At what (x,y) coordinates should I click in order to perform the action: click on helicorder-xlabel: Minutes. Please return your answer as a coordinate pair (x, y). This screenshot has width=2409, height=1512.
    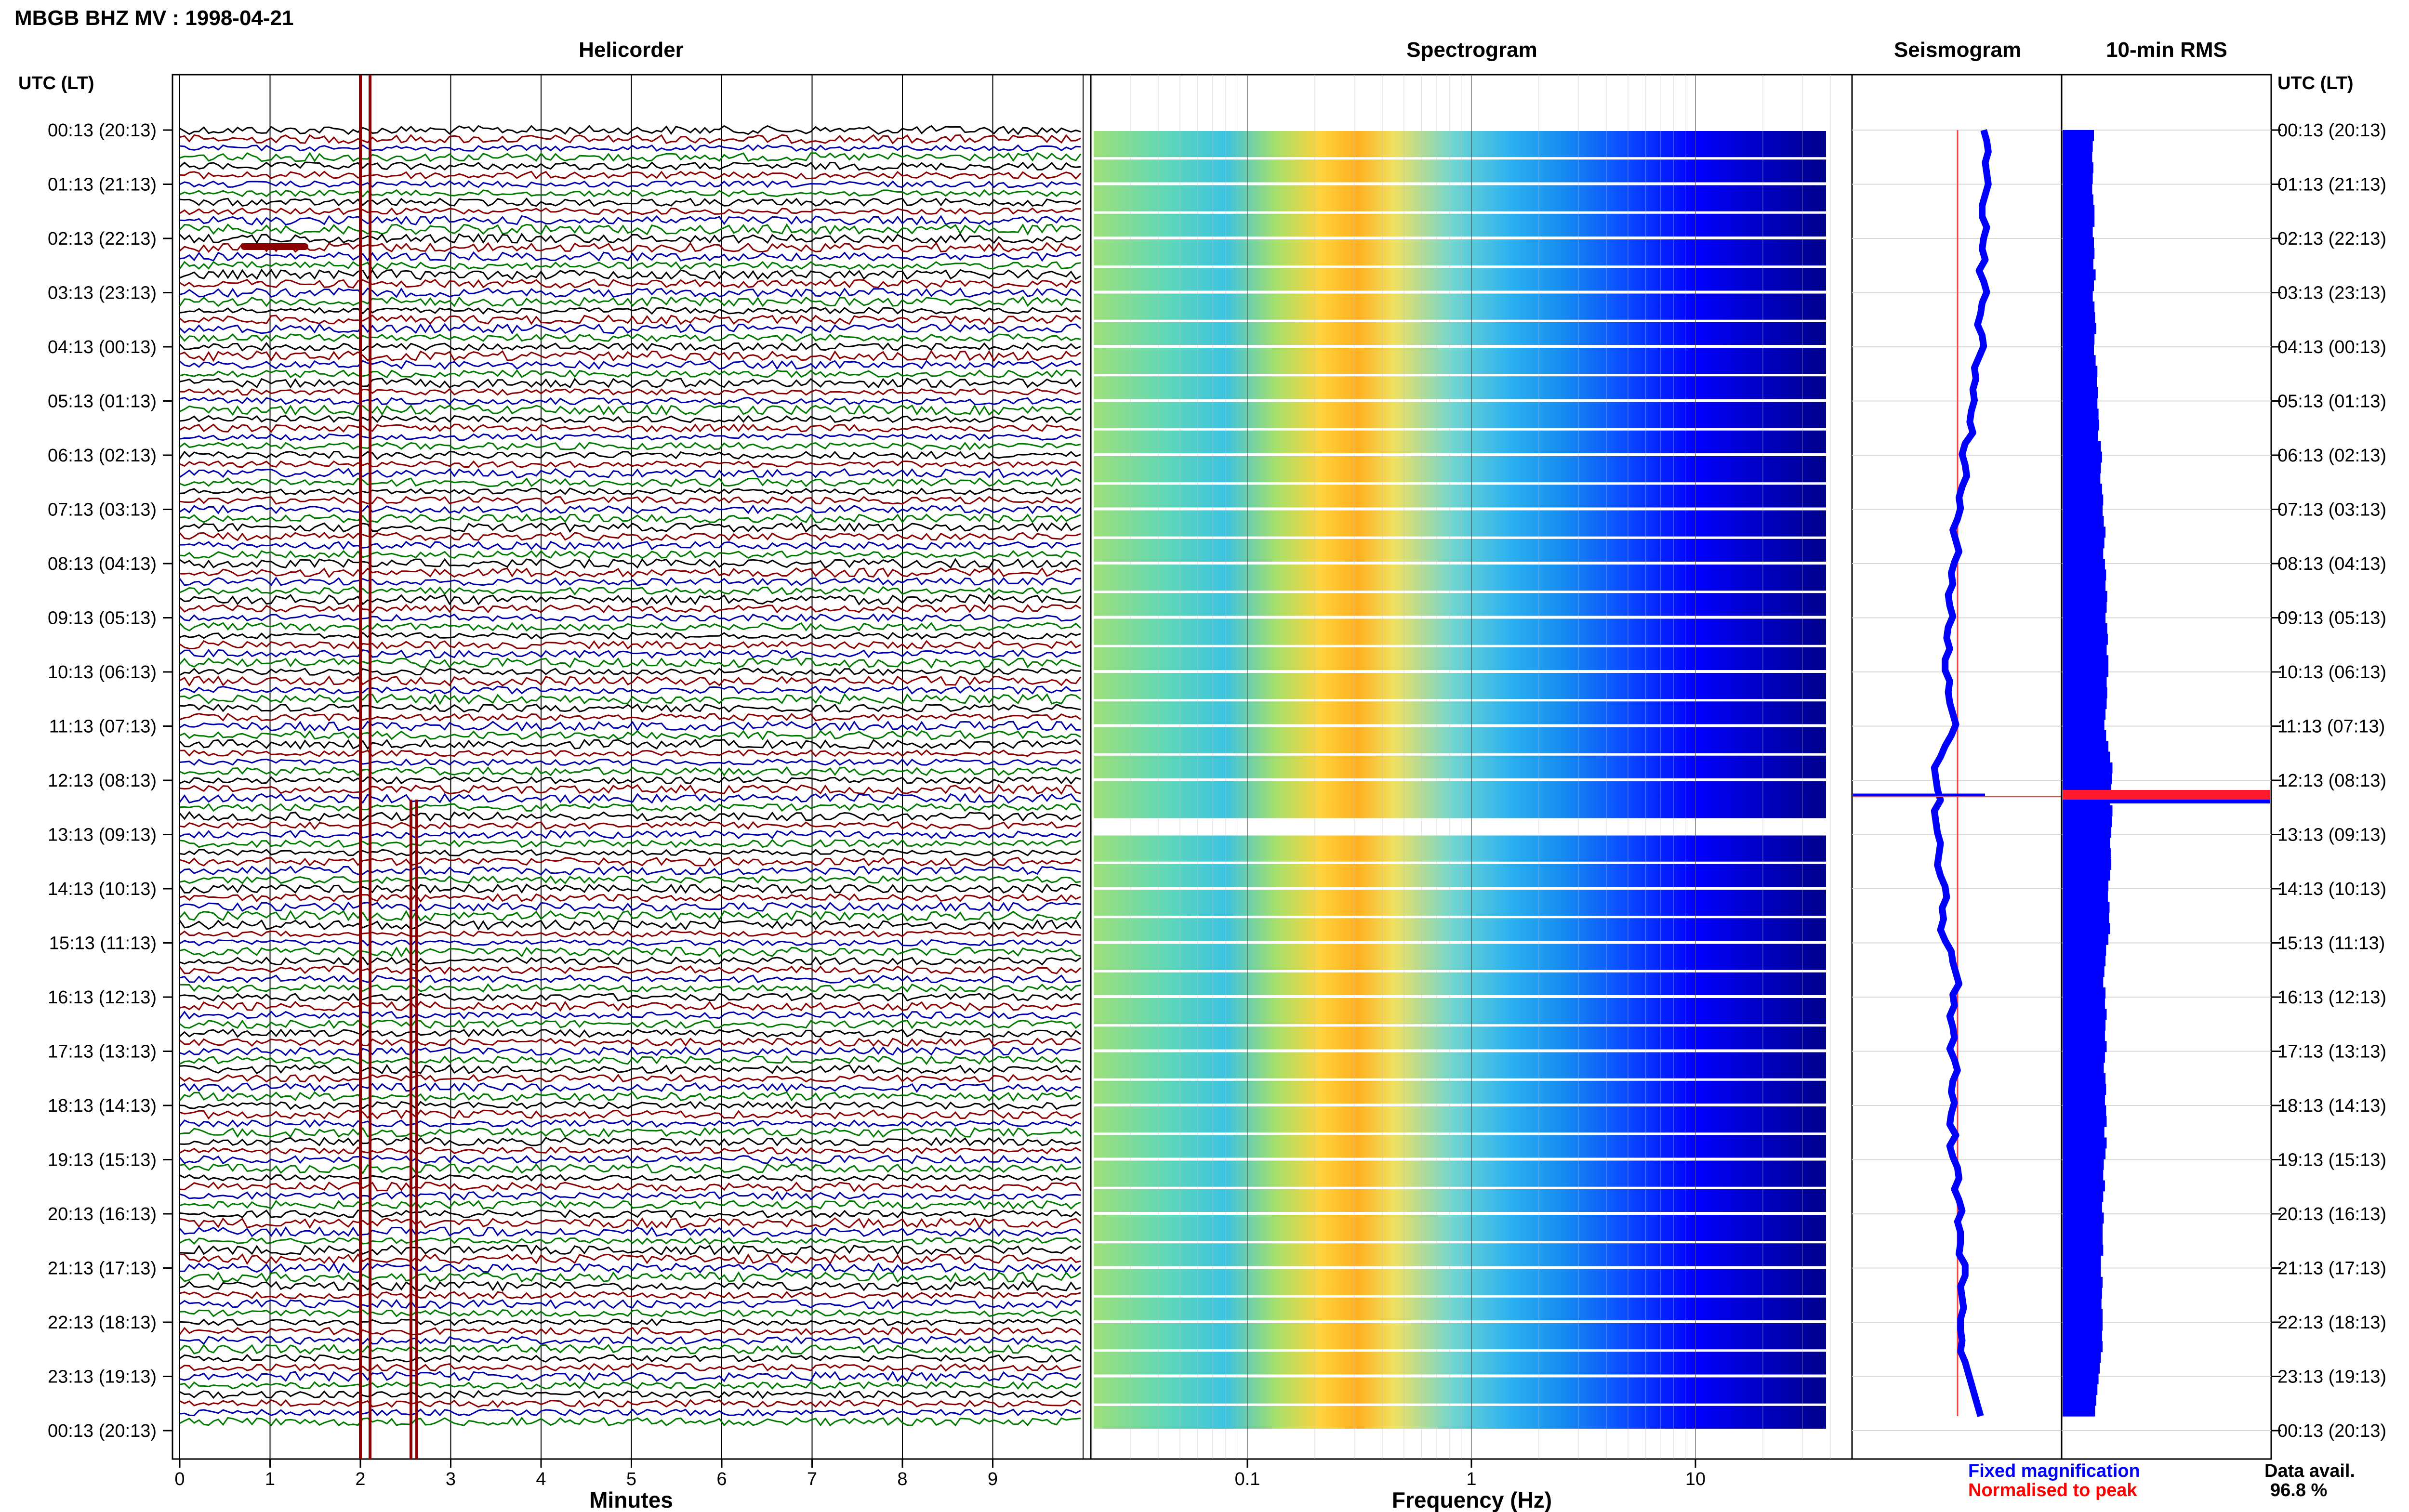
    Looking at the image, I should click on (631, 1499).